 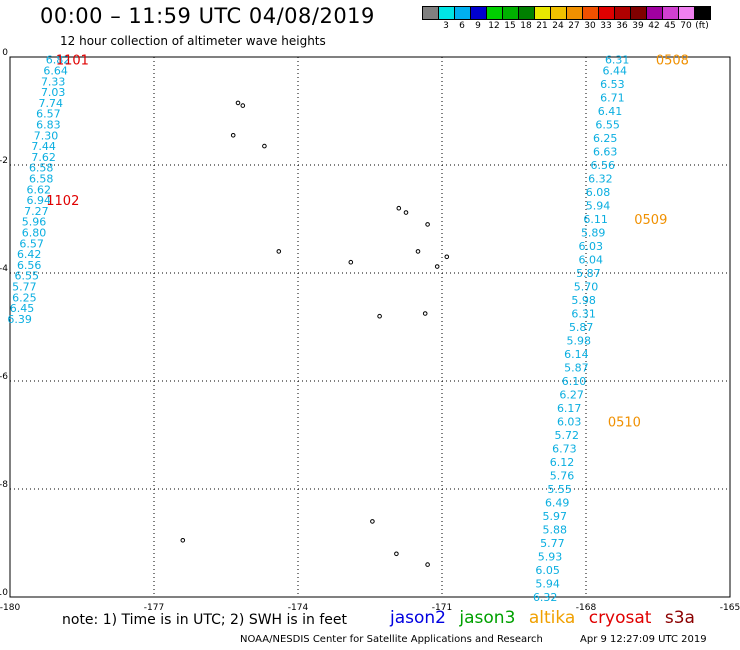 What do you see at coordinates (53, 81) in the screenshot?
I see `wave-height-label: 7.33` at bounding box center [53, 81].